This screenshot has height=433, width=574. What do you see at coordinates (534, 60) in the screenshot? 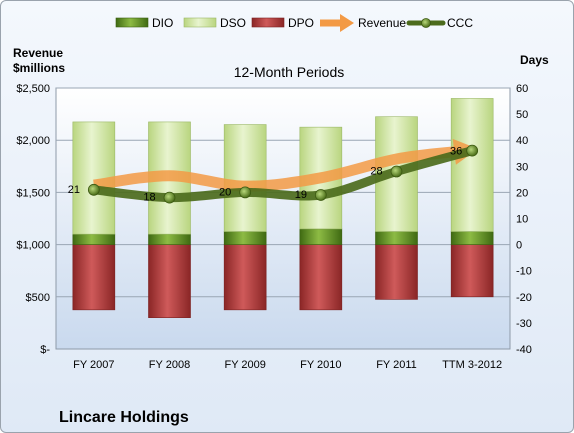
I see `right-axis-title: Days` at bounding box center [534, 60].